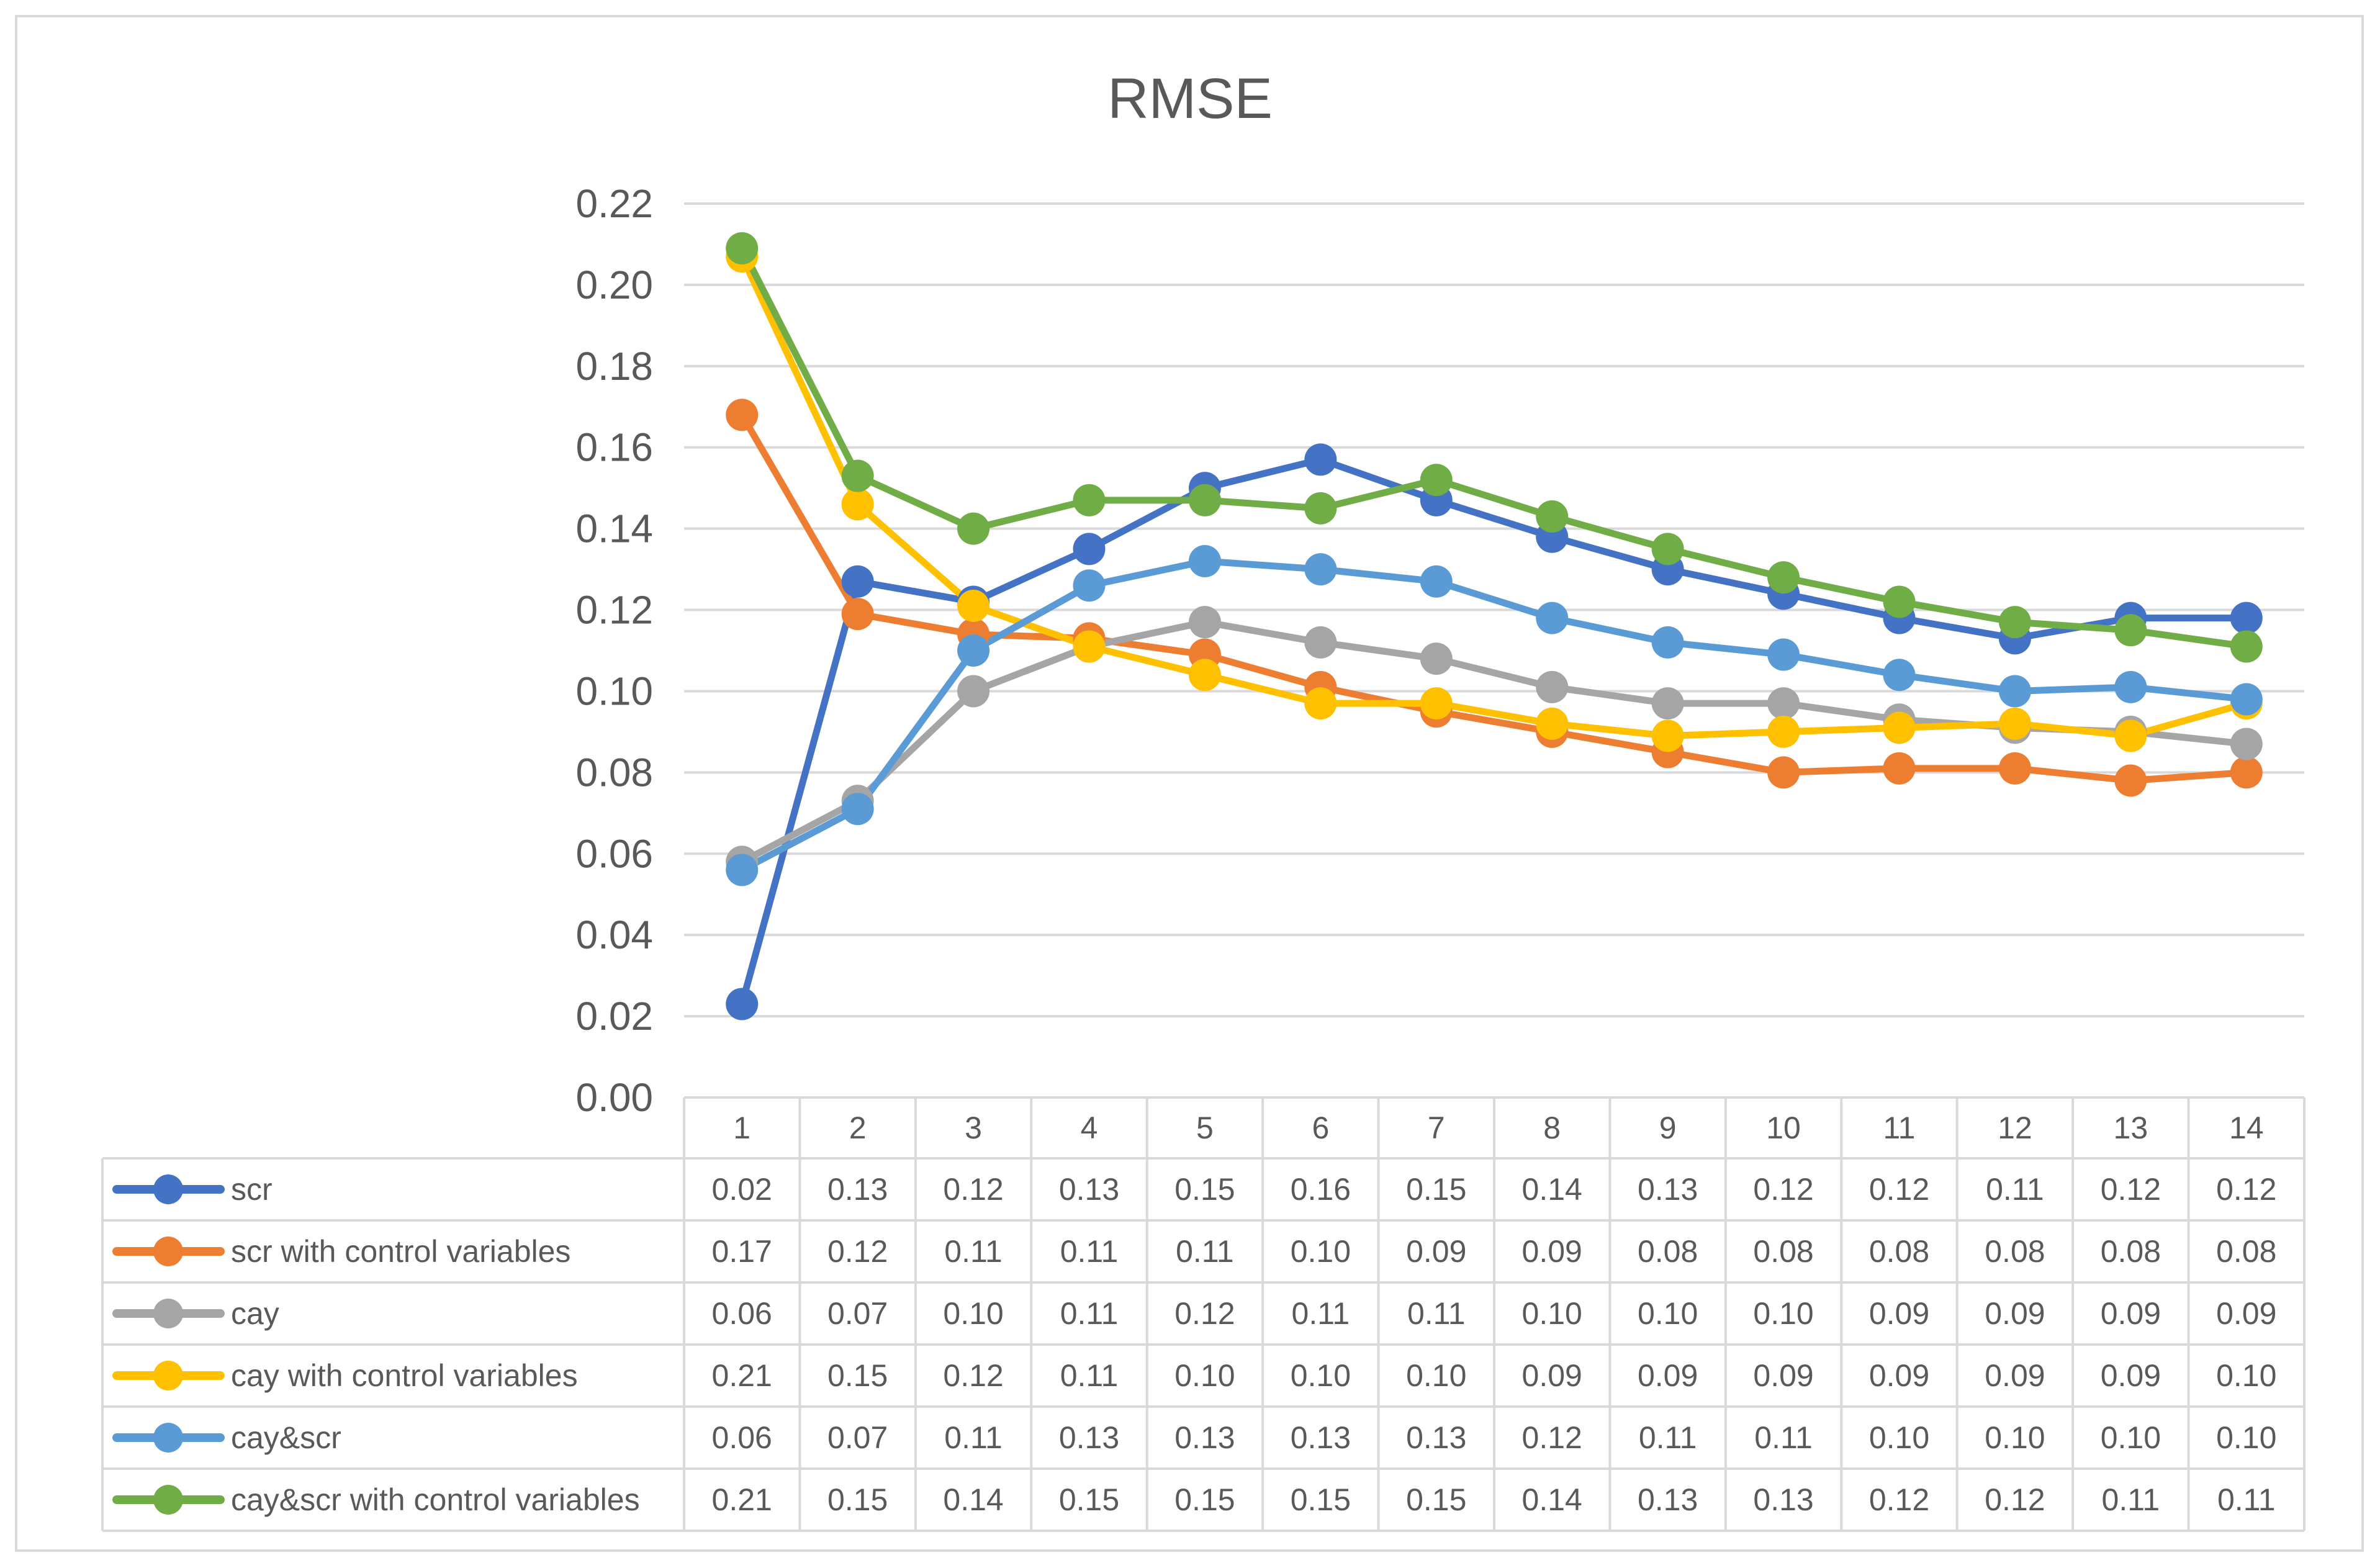  Describe the element at coordinates (742, 1189) in the screenshot. I see `table-cell-value: 0.02` at that location.